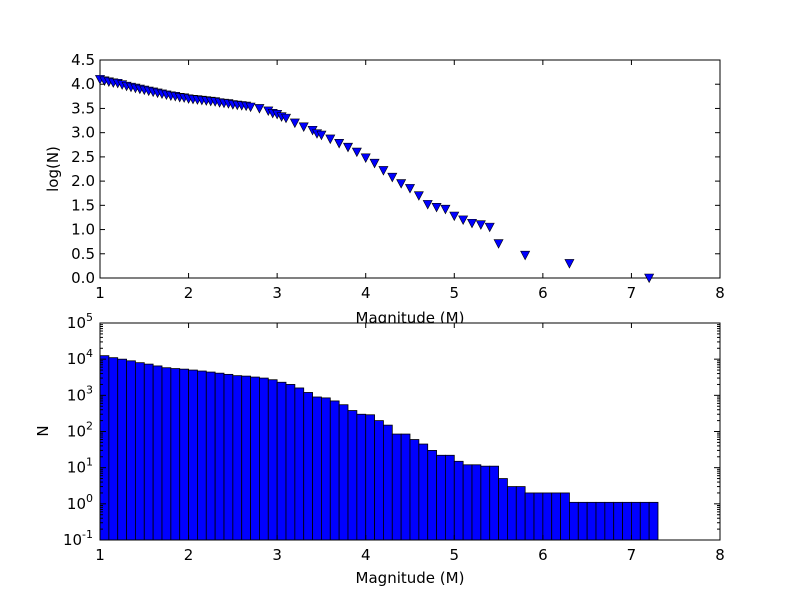  Describe the element at coordinates (277, 293) in the screenshot. I see `x-tick-label: 3` at that location.